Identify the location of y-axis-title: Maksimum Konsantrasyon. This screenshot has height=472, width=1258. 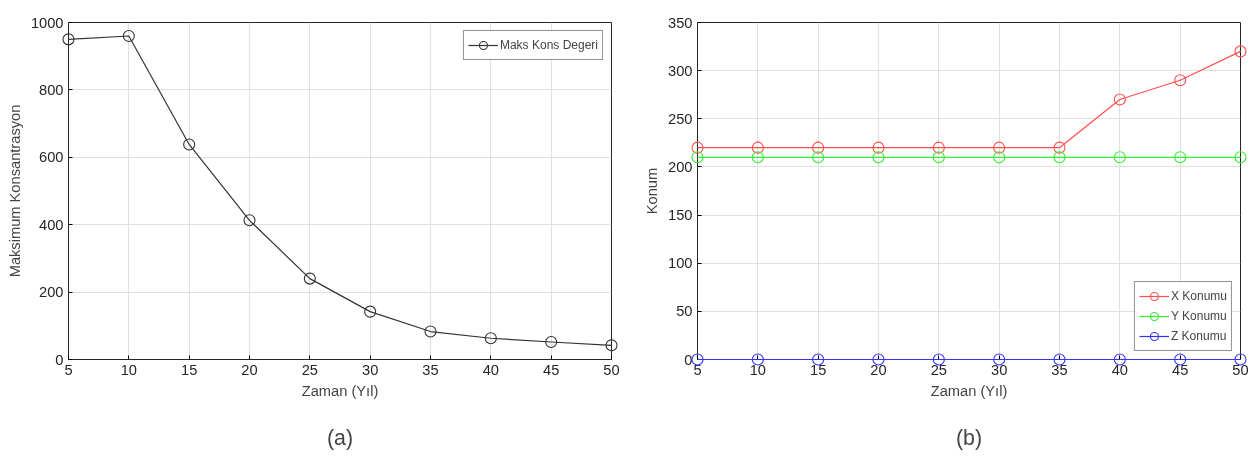
(14, 191).